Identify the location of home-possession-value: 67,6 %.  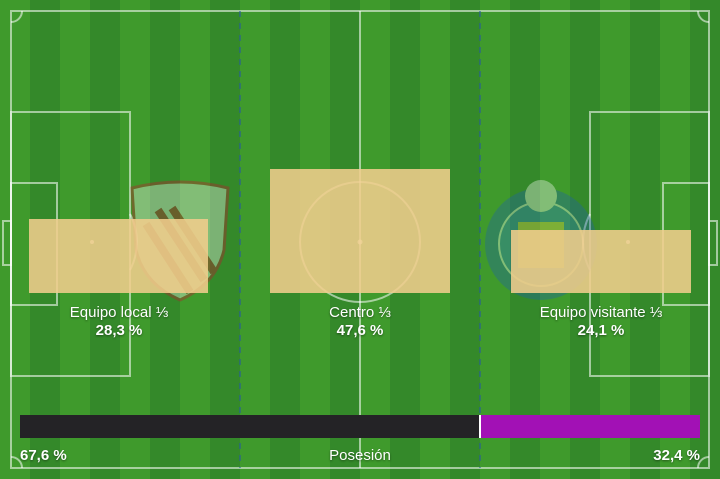
(43, 455).